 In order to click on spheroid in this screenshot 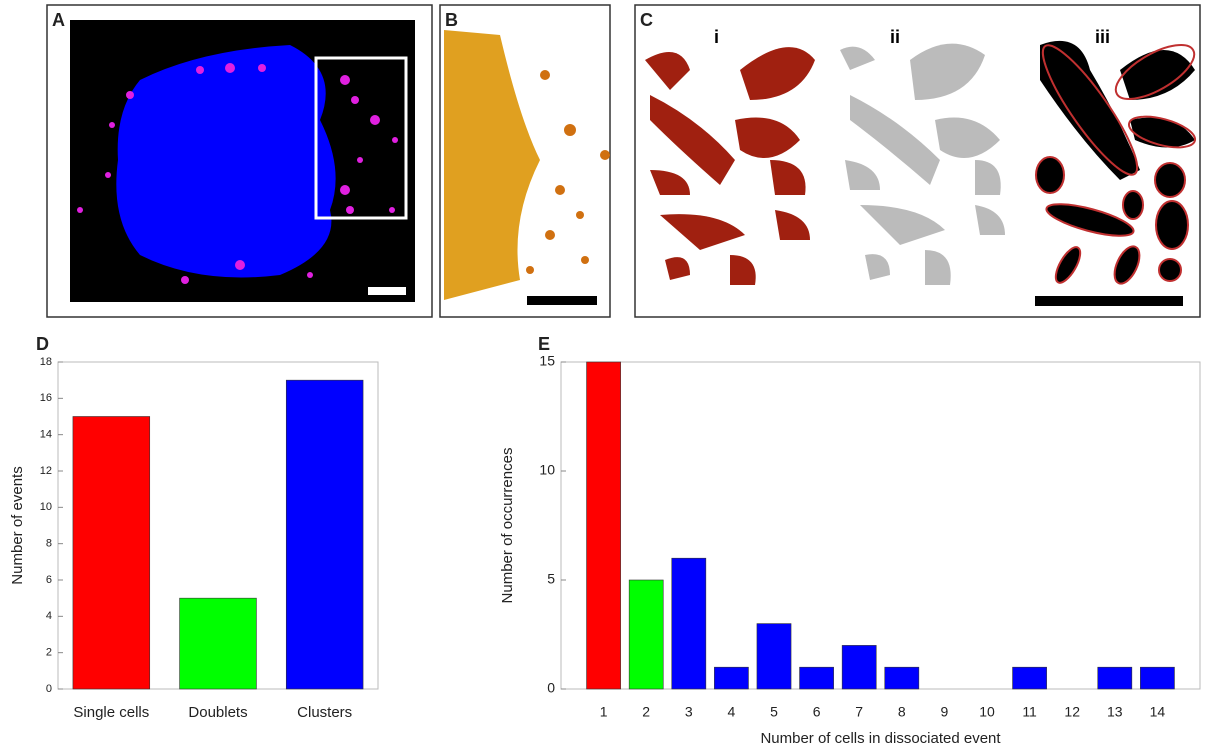, I will do `click(226, 161)`.